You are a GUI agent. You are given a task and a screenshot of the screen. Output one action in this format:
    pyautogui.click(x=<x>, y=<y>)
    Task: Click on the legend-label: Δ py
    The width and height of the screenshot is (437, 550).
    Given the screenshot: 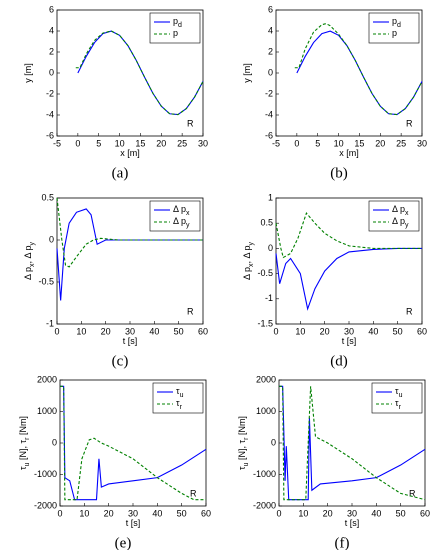 What is the action you would take?
    pyautogui.click(x=181, y=222)
    